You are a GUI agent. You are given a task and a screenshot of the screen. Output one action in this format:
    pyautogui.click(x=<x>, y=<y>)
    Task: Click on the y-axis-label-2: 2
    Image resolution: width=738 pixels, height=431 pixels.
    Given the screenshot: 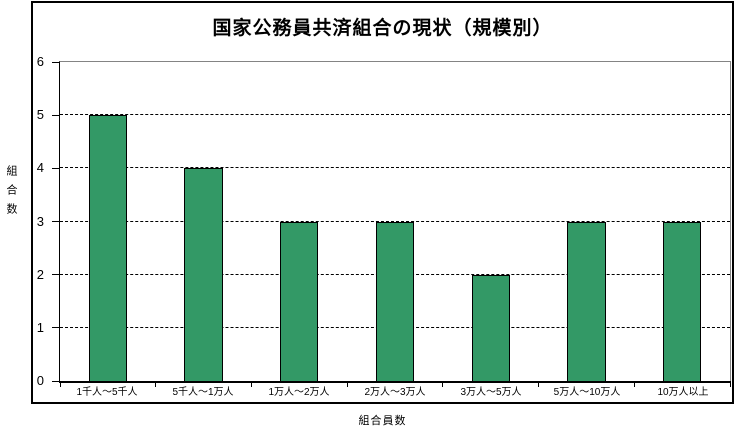 What is the action you would take?
    pyautogui.click(x=40, y=274)
    